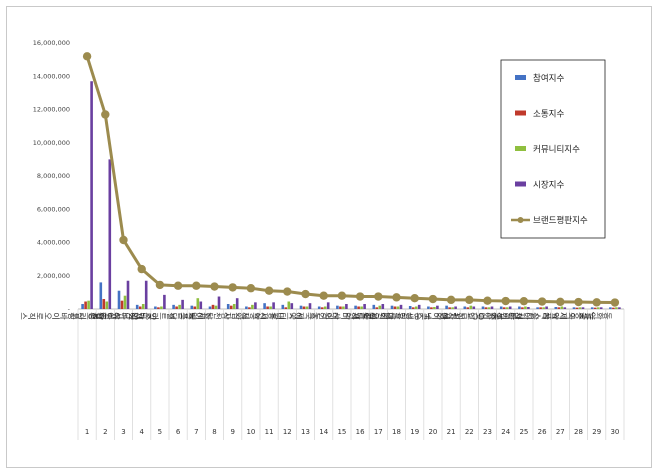 This screenshot has height=476, width=660. What do you see at coordinates (376, 315) in the screenshot?
I see `category-label: 대원제약` at bounding box center [376, 315].